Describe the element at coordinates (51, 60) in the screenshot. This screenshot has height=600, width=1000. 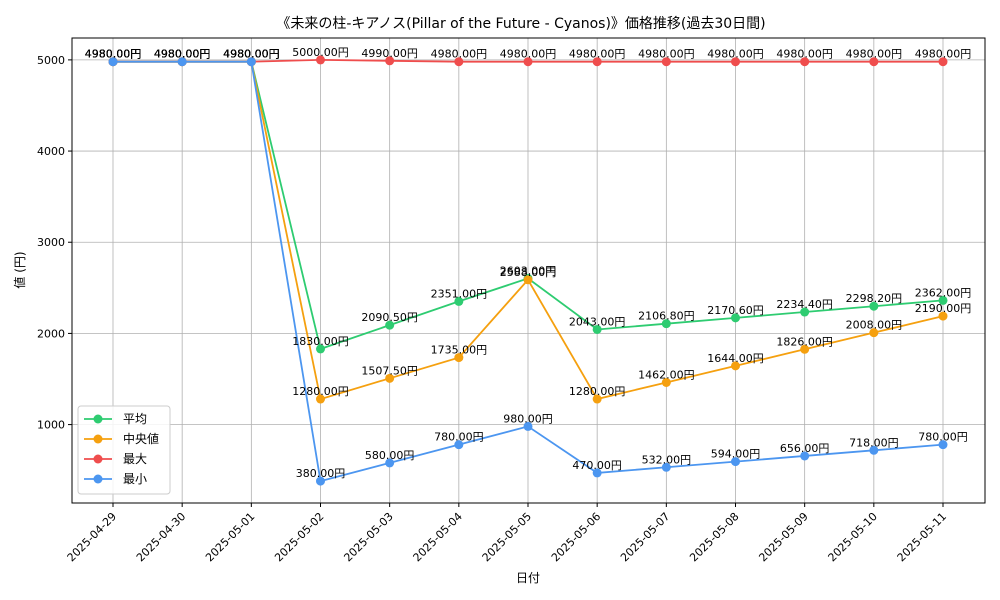
I see `y-tick-label: 5000` at that location.